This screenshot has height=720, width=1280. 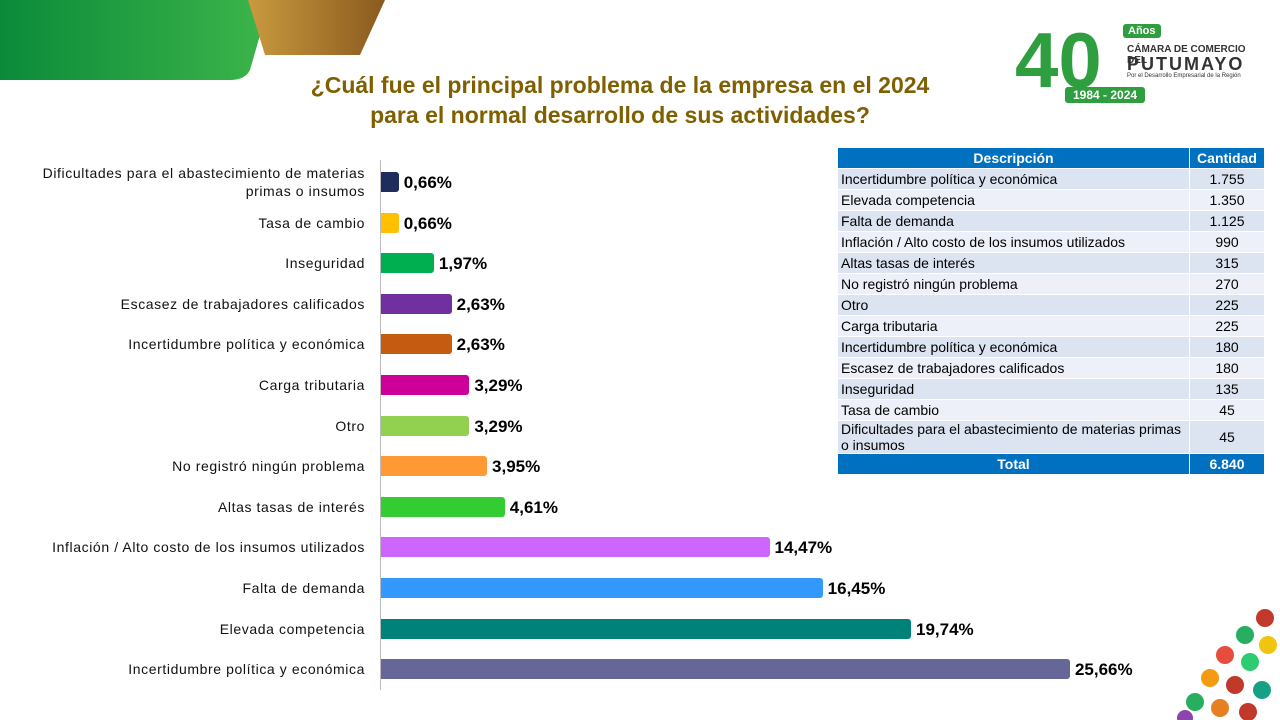 I want to click on category-label: Inseguridad, so click(x=325, y=263).